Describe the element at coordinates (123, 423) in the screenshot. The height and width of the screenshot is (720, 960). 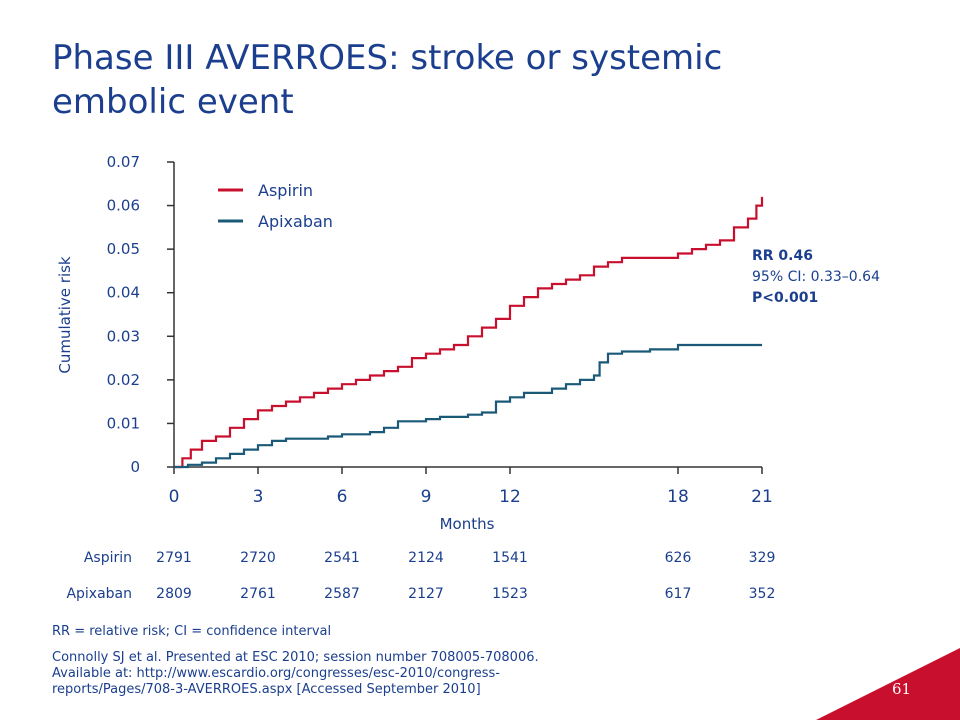
I see `y-tick-label: 0.01` at that location.